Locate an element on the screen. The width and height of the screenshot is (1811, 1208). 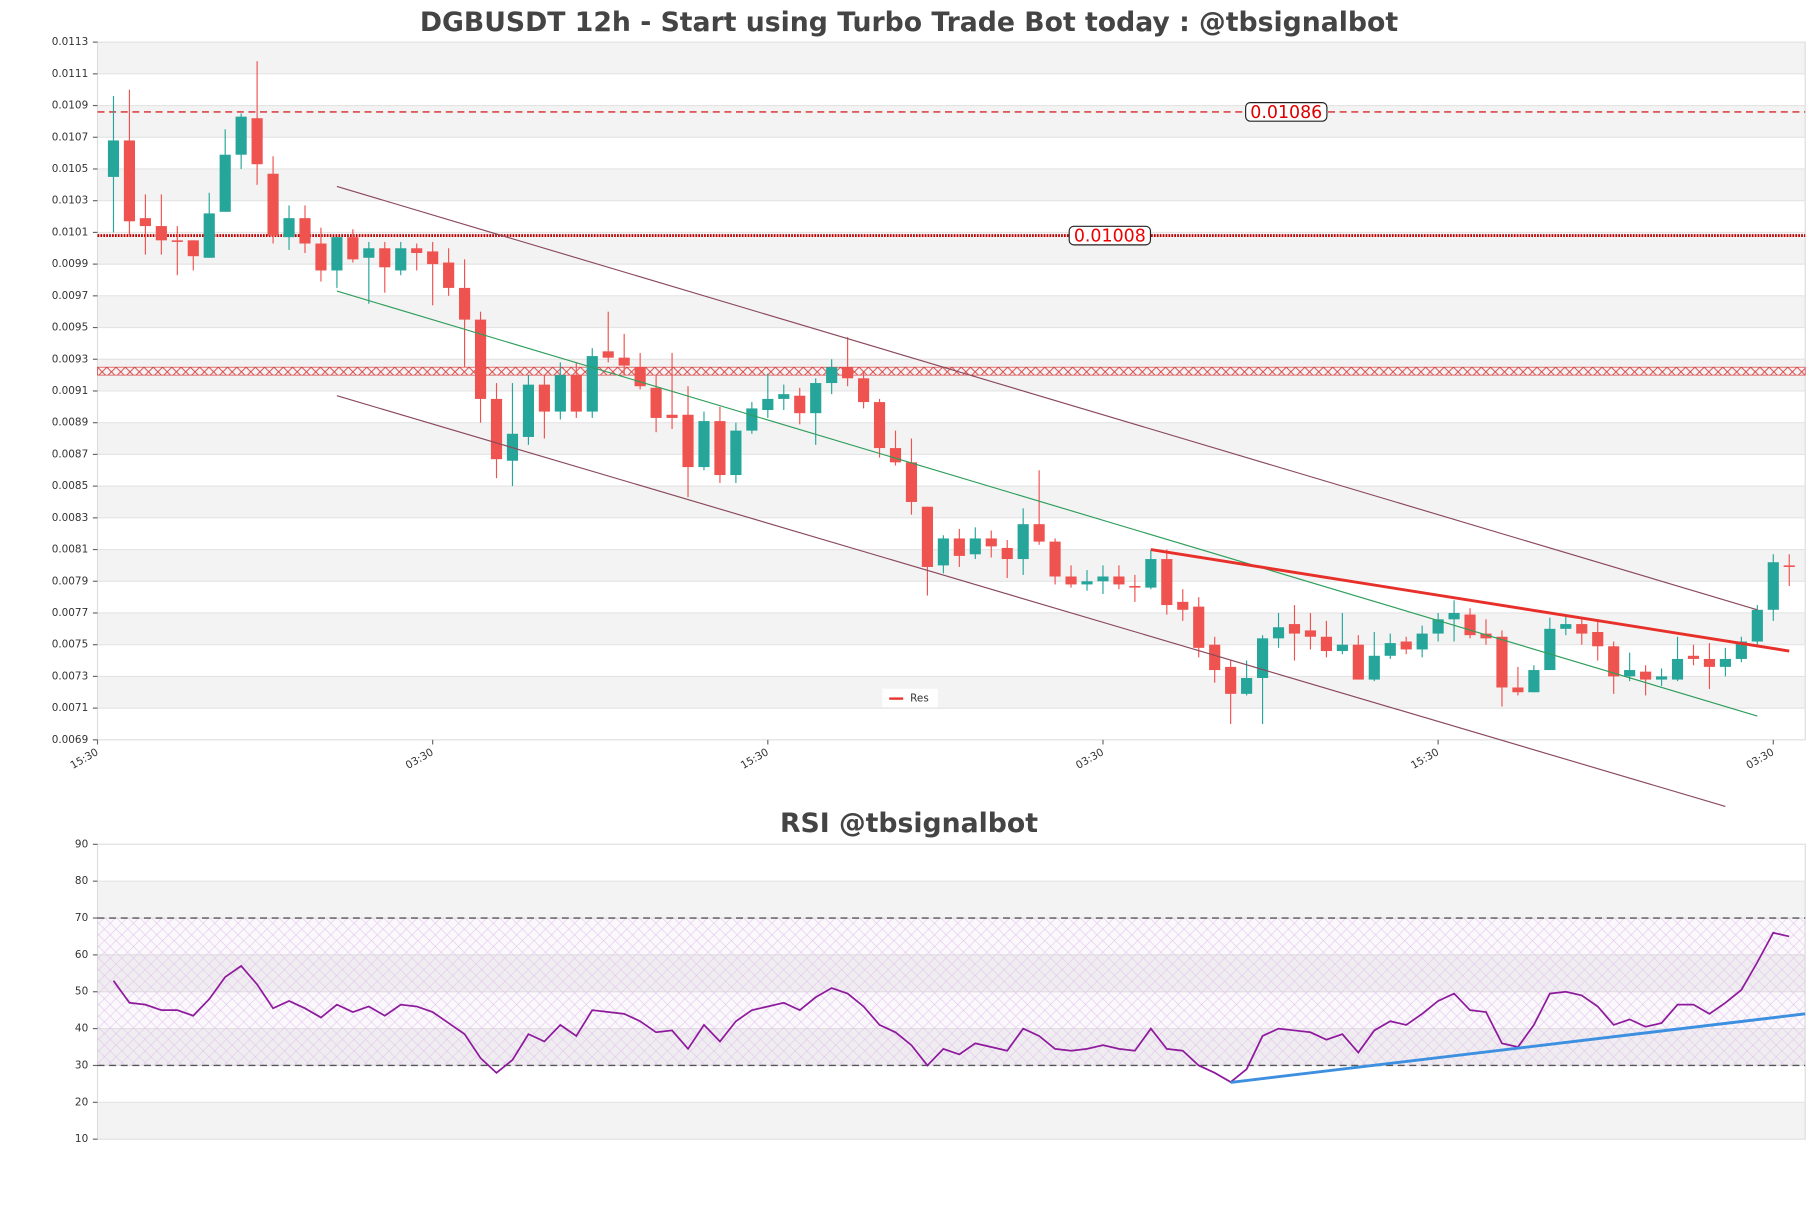
y-tick-label: 0.0095 is located at coordinates (70, 328).